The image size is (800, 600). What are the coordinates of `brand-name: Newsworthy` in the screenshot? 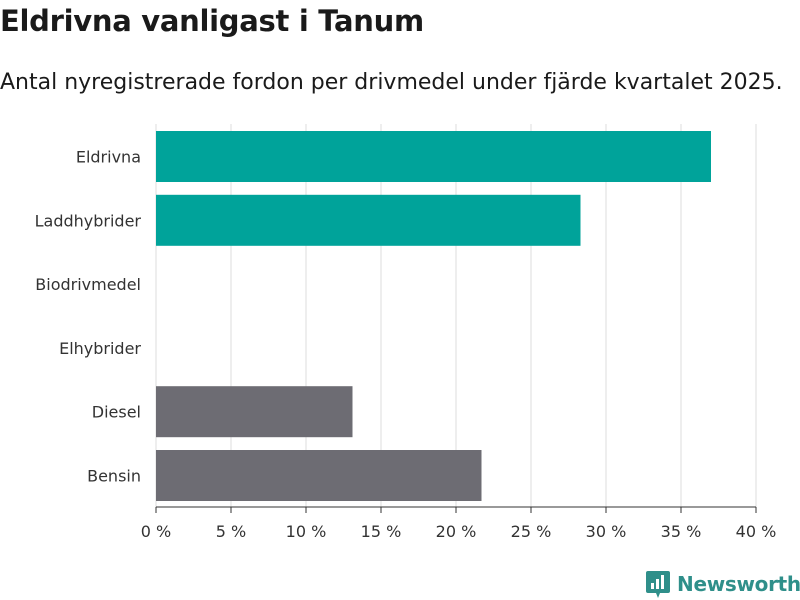 It's located at (738, 584).